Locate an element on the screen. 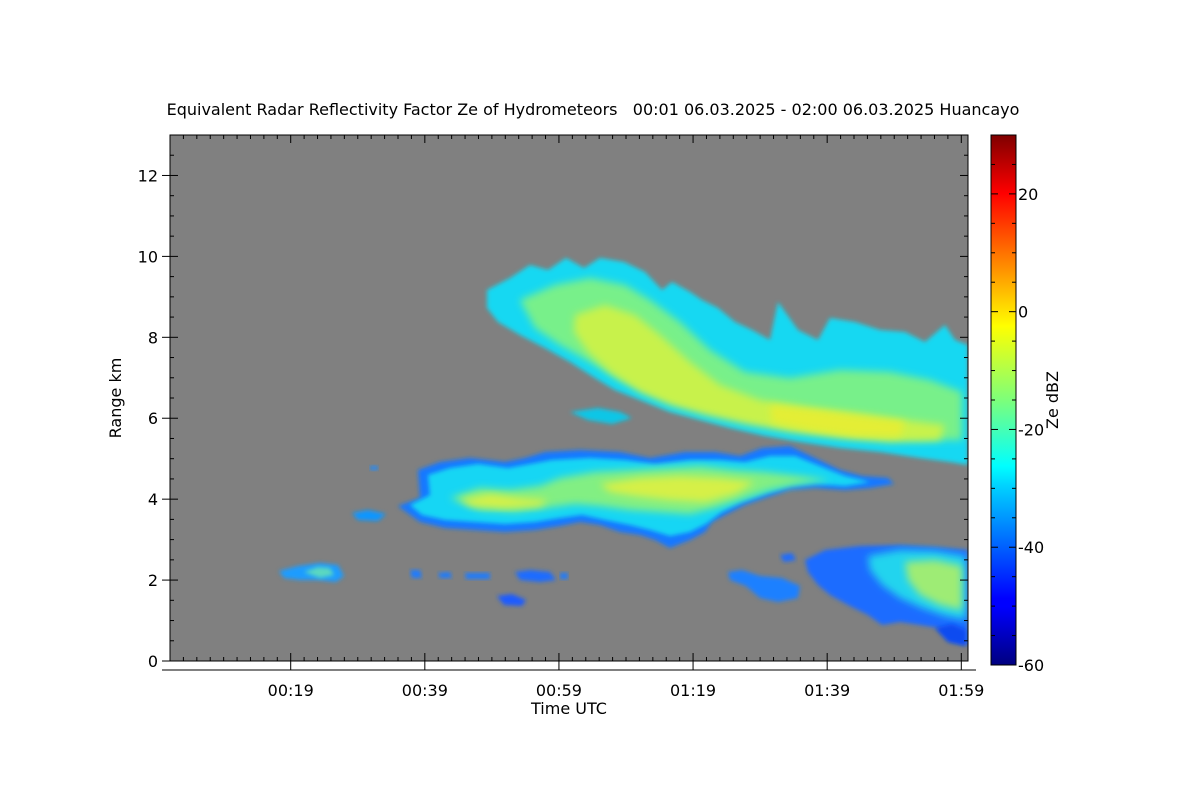  y-tick-label: 0 is located at coordinates (153, 661).